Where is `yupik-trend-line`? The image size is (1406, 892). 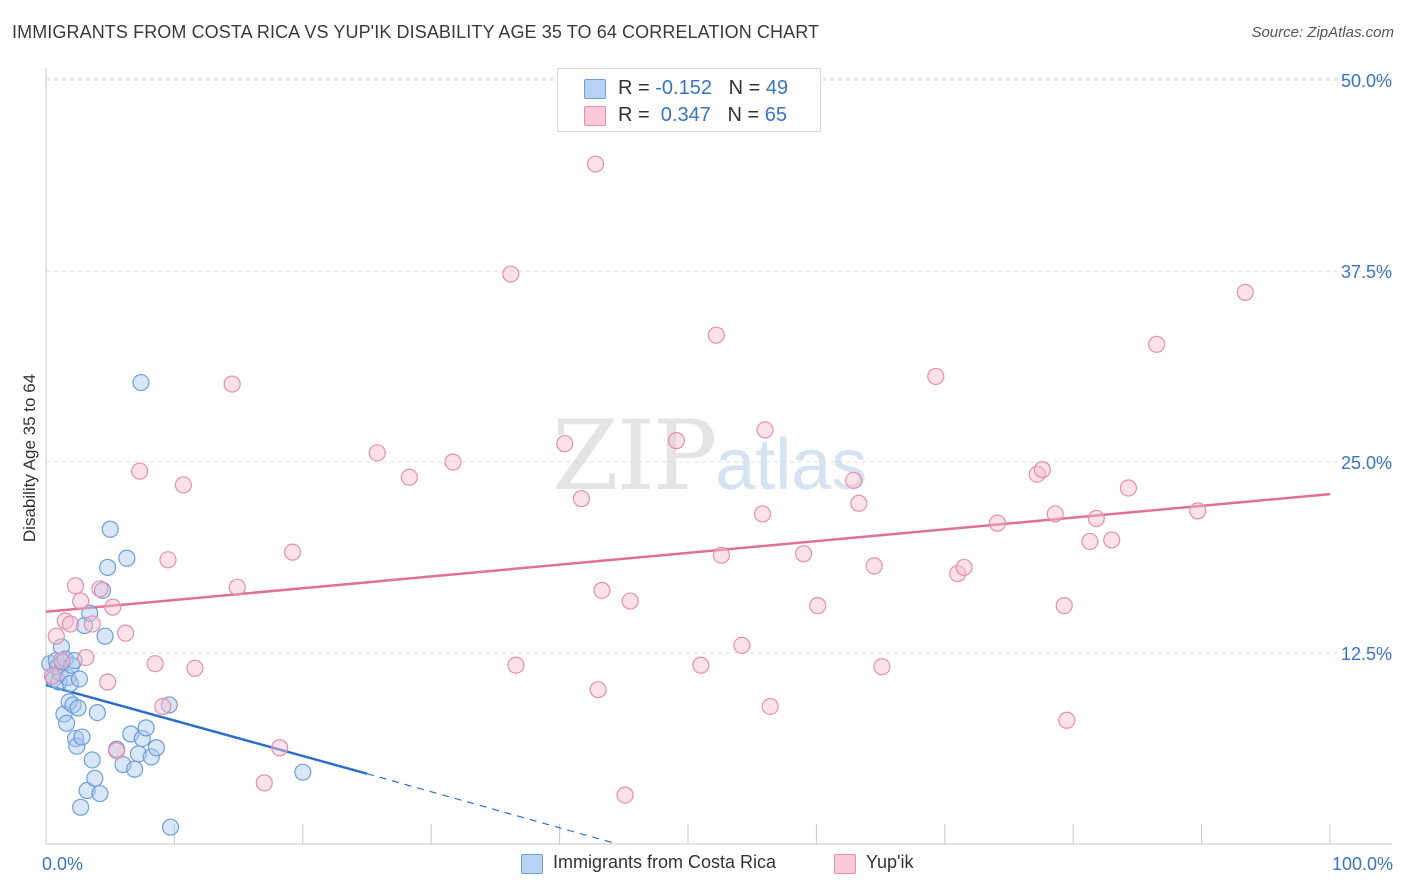
yupik-trend-line is located at coordinates (688, 552).